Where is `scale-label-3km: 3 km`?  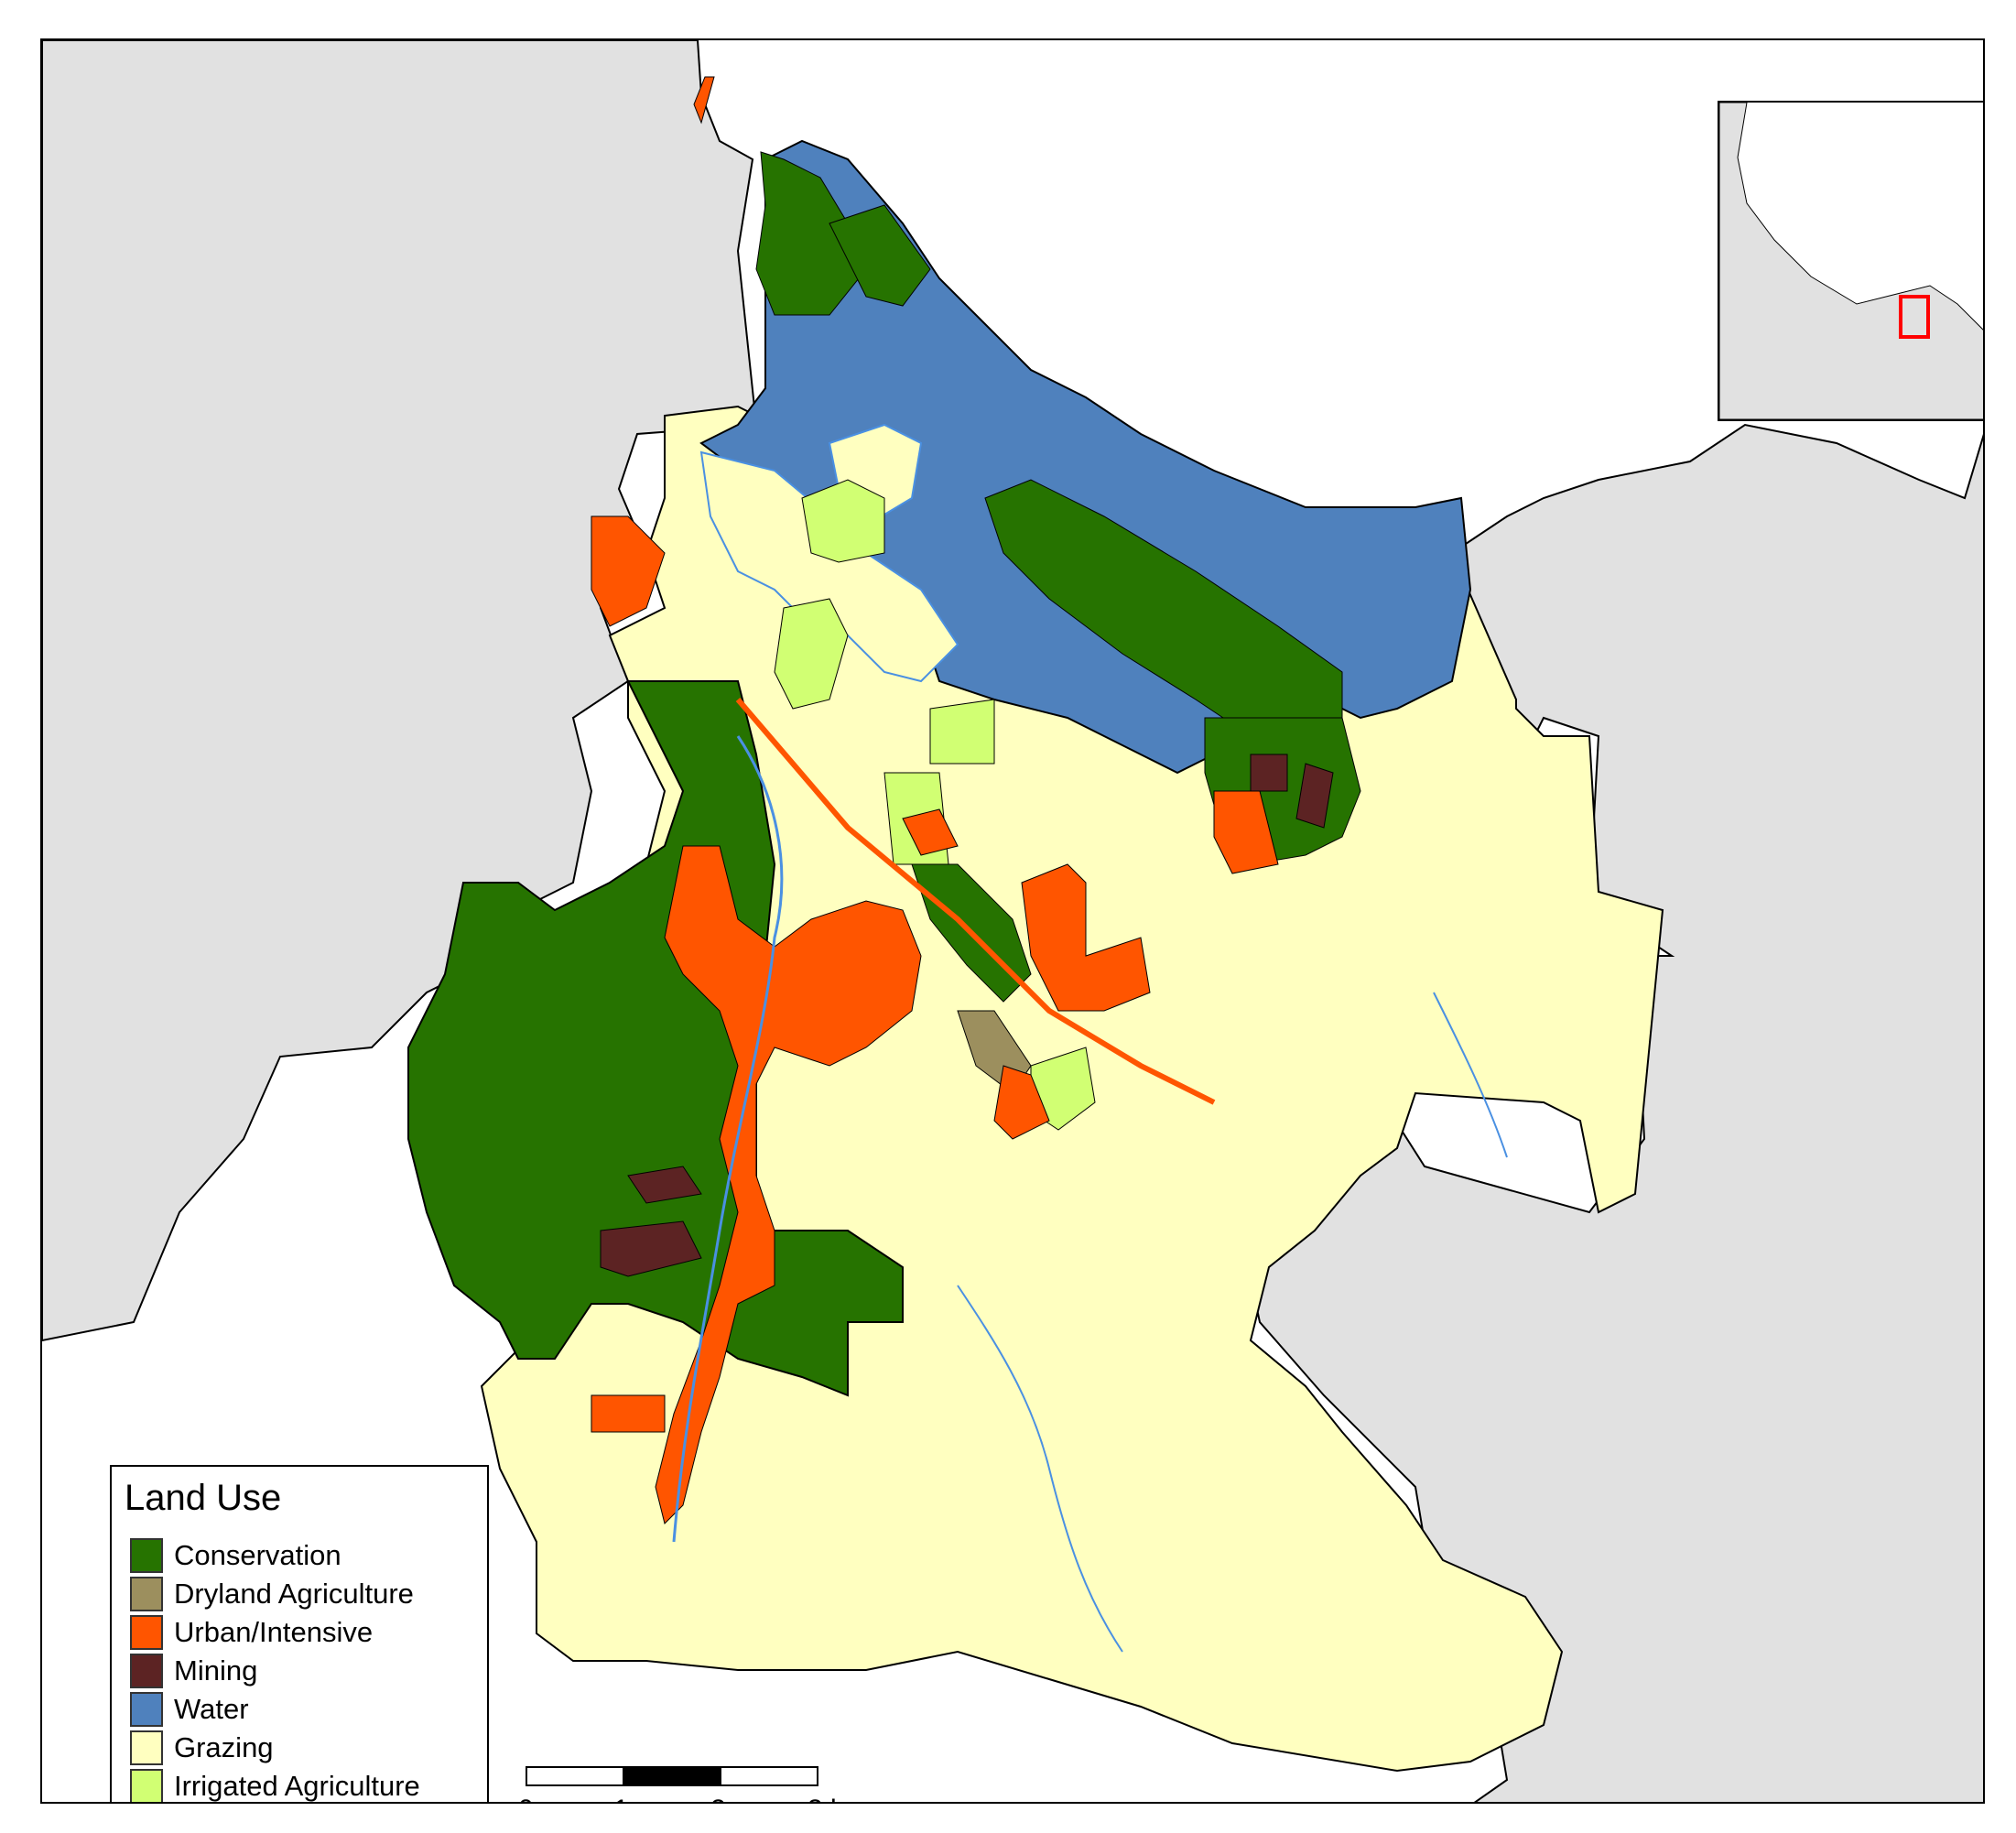 scale-label-3km: 3 km is located at coordinates (837, 1798).